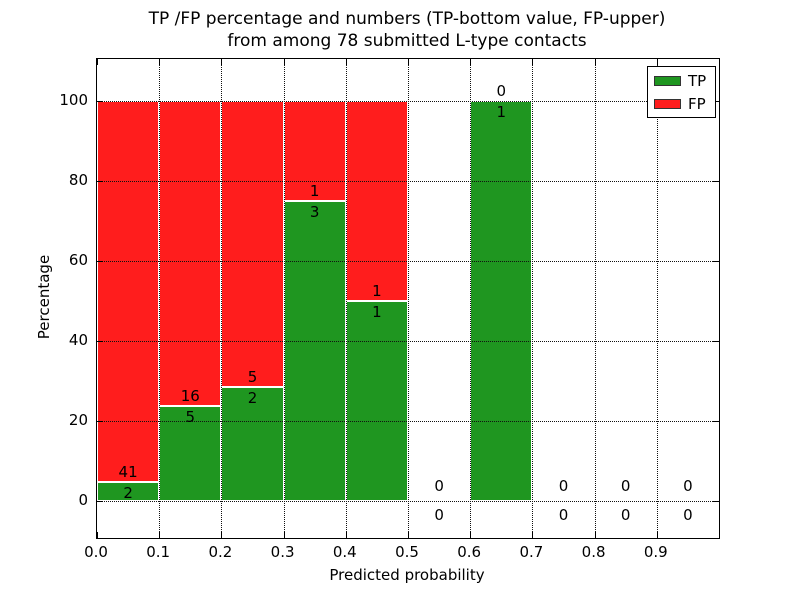 The width and height of the screenshot is (800, 600). Describe the element at coordinates (73, 100) in the screenshot. I see `y-tick-label: 100` at that location.